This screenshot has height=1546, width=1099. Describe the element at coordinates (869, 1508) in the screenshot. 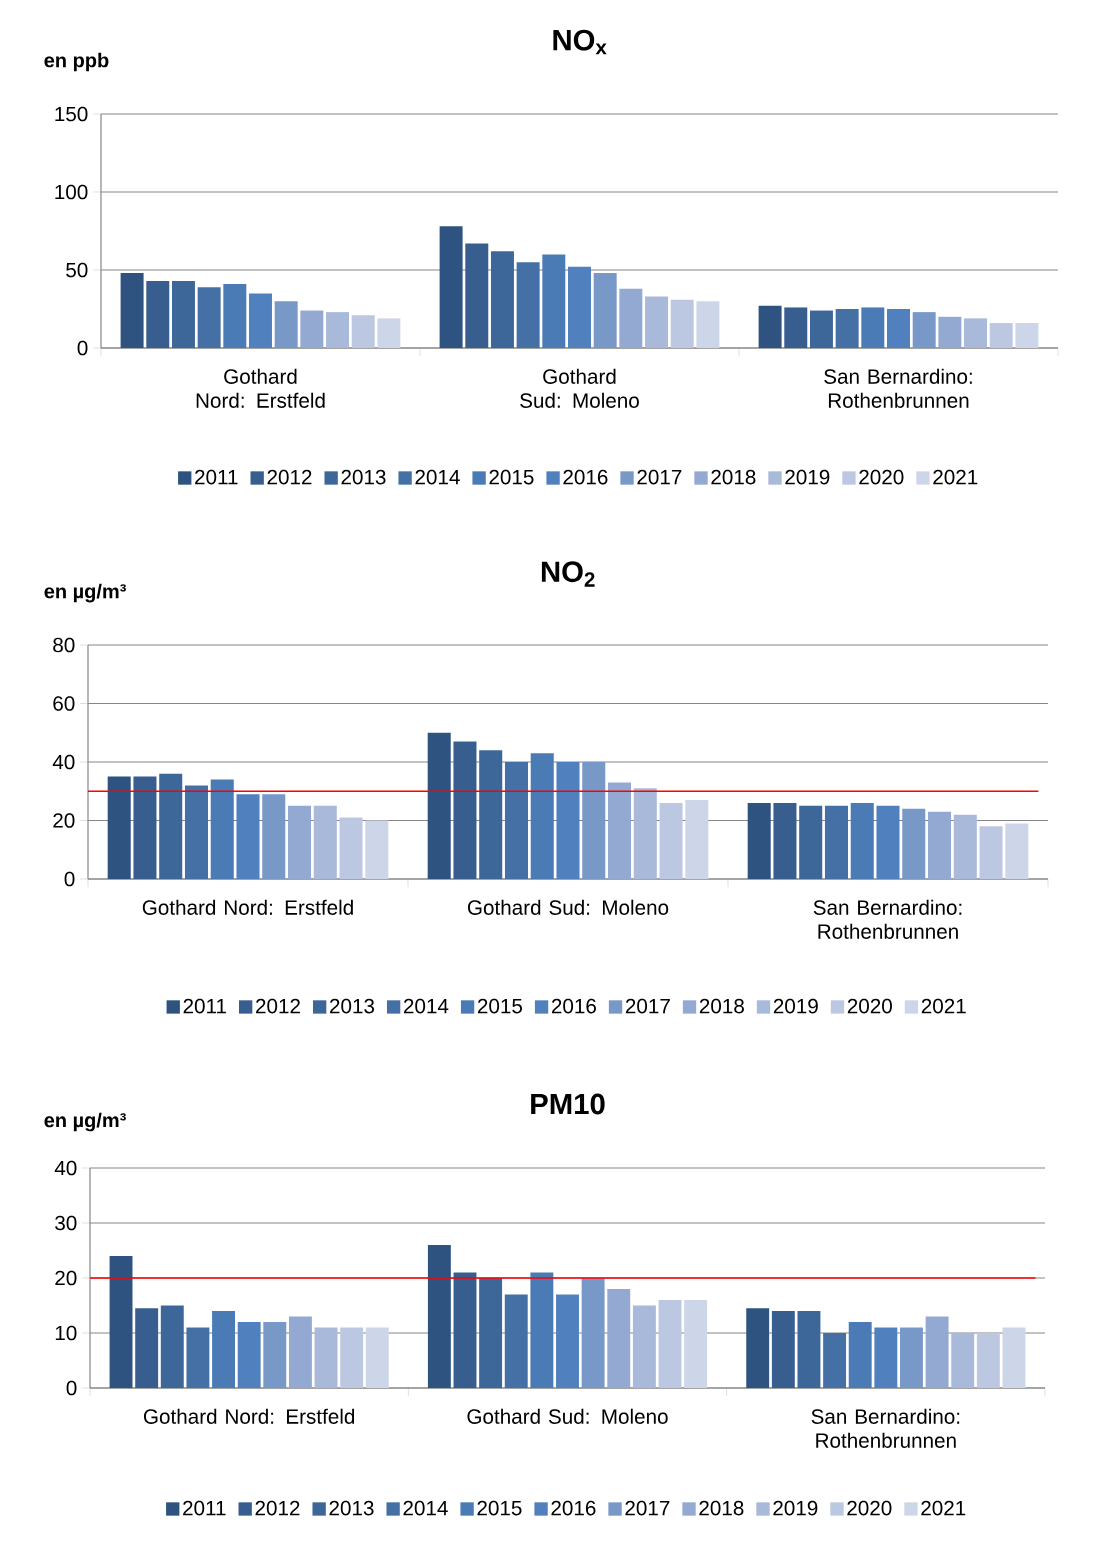

I see `legend-label: 2020` at that location.